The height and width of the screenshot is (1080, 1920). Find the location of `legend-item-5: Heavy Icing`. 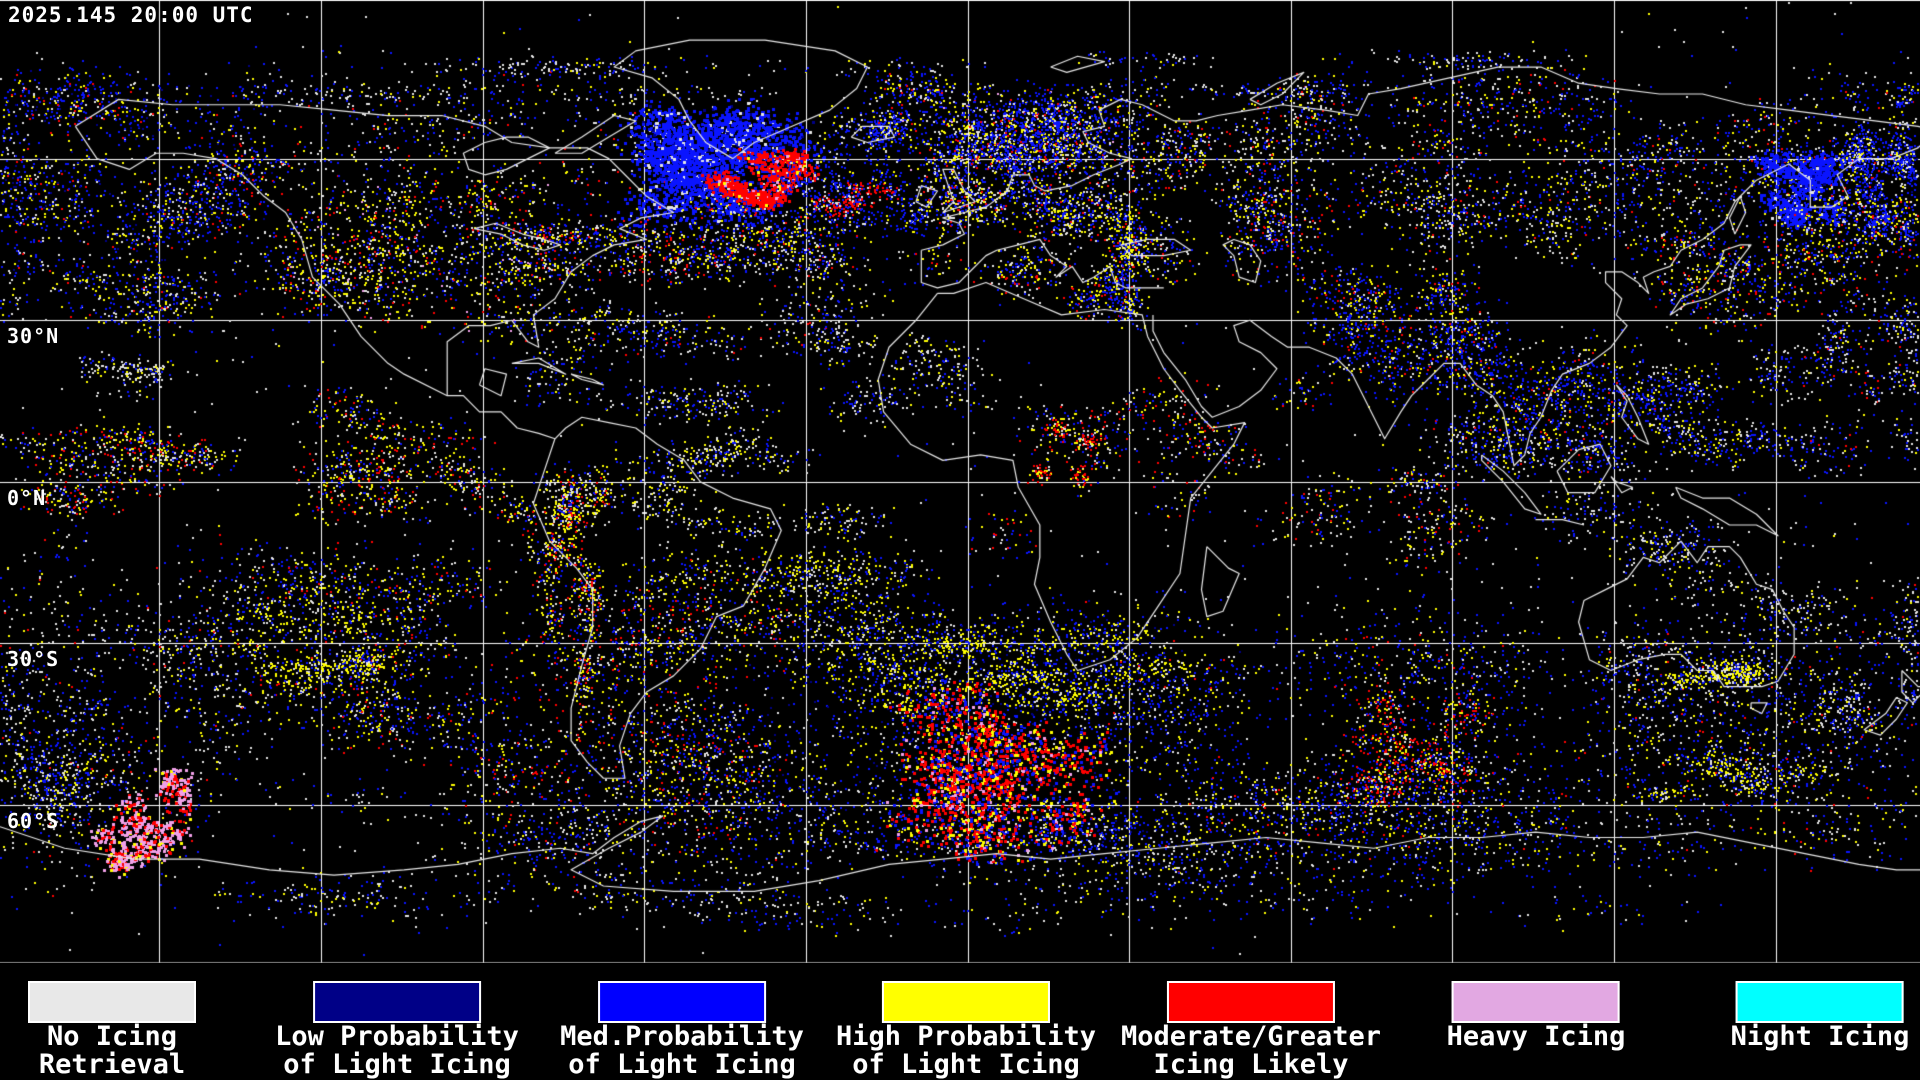

legend-item-5: Heavy Icing is located at coordinates (1536, 1016).